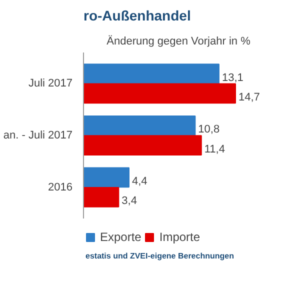 The image size is (300, 300). Describe the element at coordinates (209, 130) in the screenshot. I see `data-label: 10,8` at that location.